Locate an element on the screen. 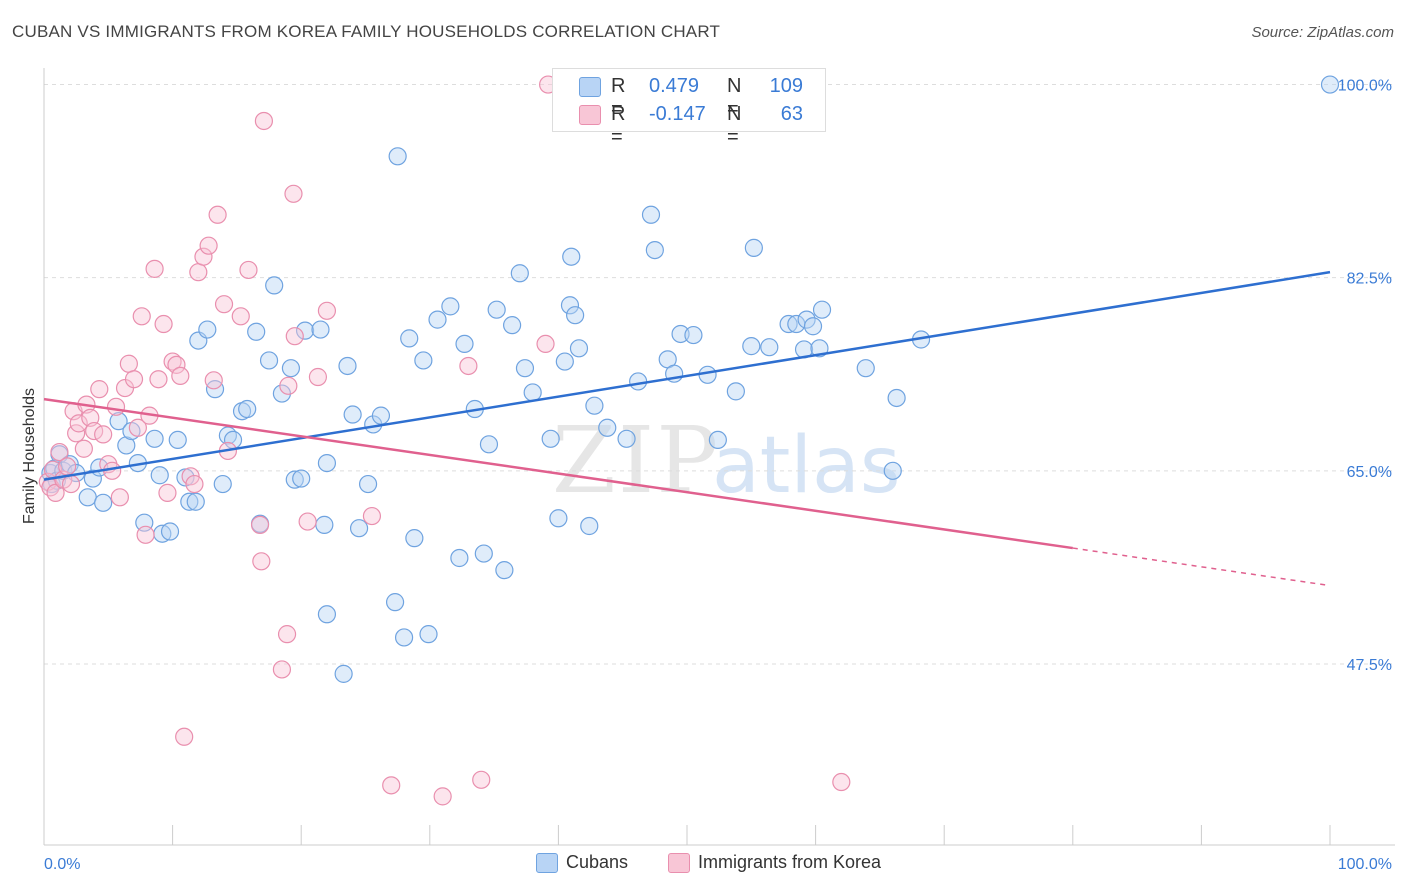 This screenshot has height=892, width=1406. korea-n-label: N = is located at coordinates (734, 125).